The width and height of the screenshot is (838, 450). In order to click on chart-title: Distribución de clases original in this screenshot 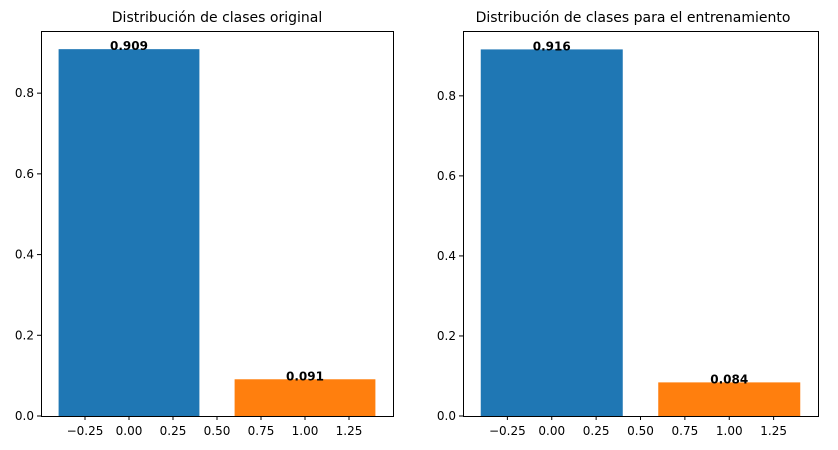, I will do `click(217, 18)`.